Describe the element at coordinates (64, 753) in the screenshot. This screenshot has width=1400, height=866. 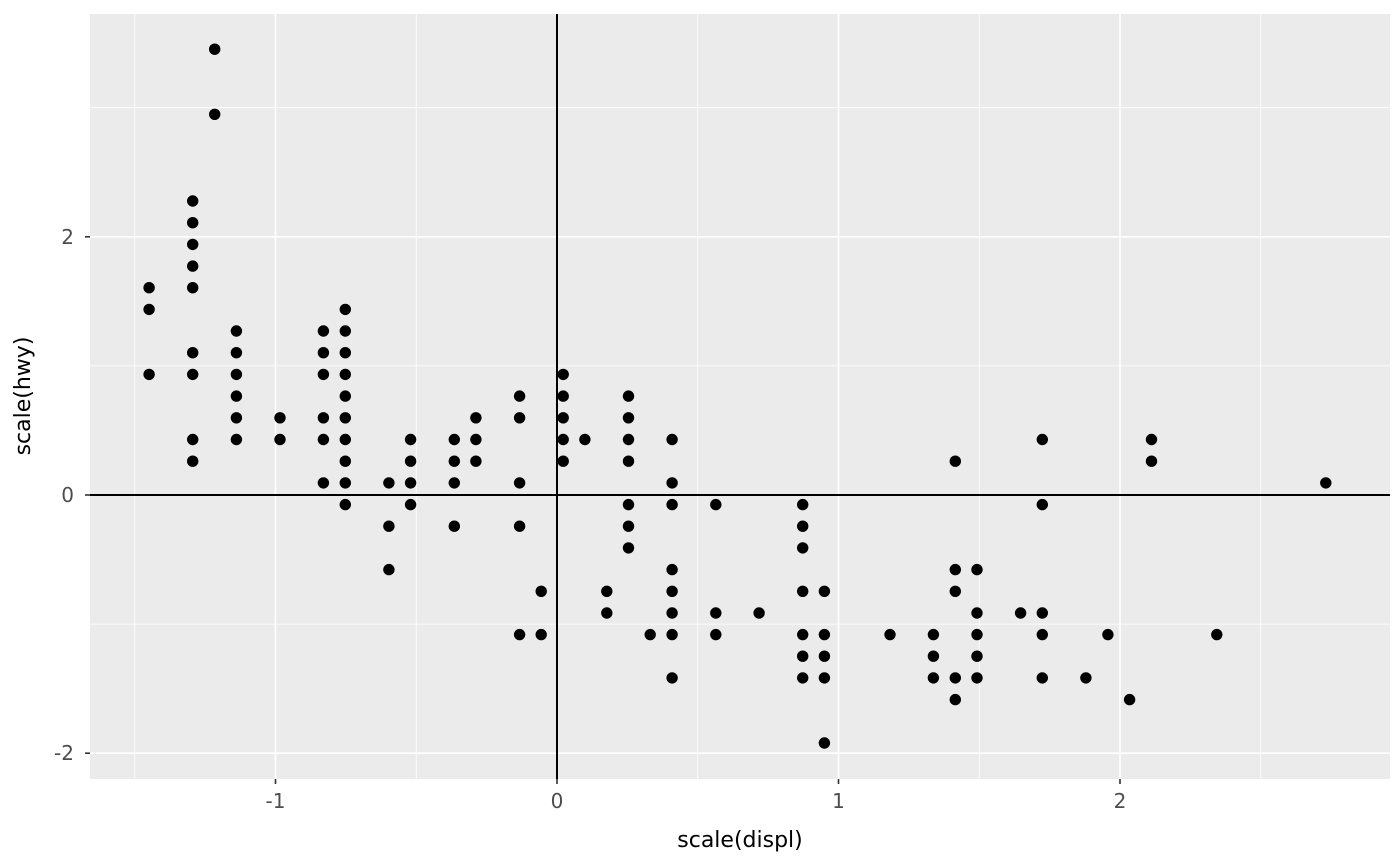
I see `y-tick-label: -2` at that location.